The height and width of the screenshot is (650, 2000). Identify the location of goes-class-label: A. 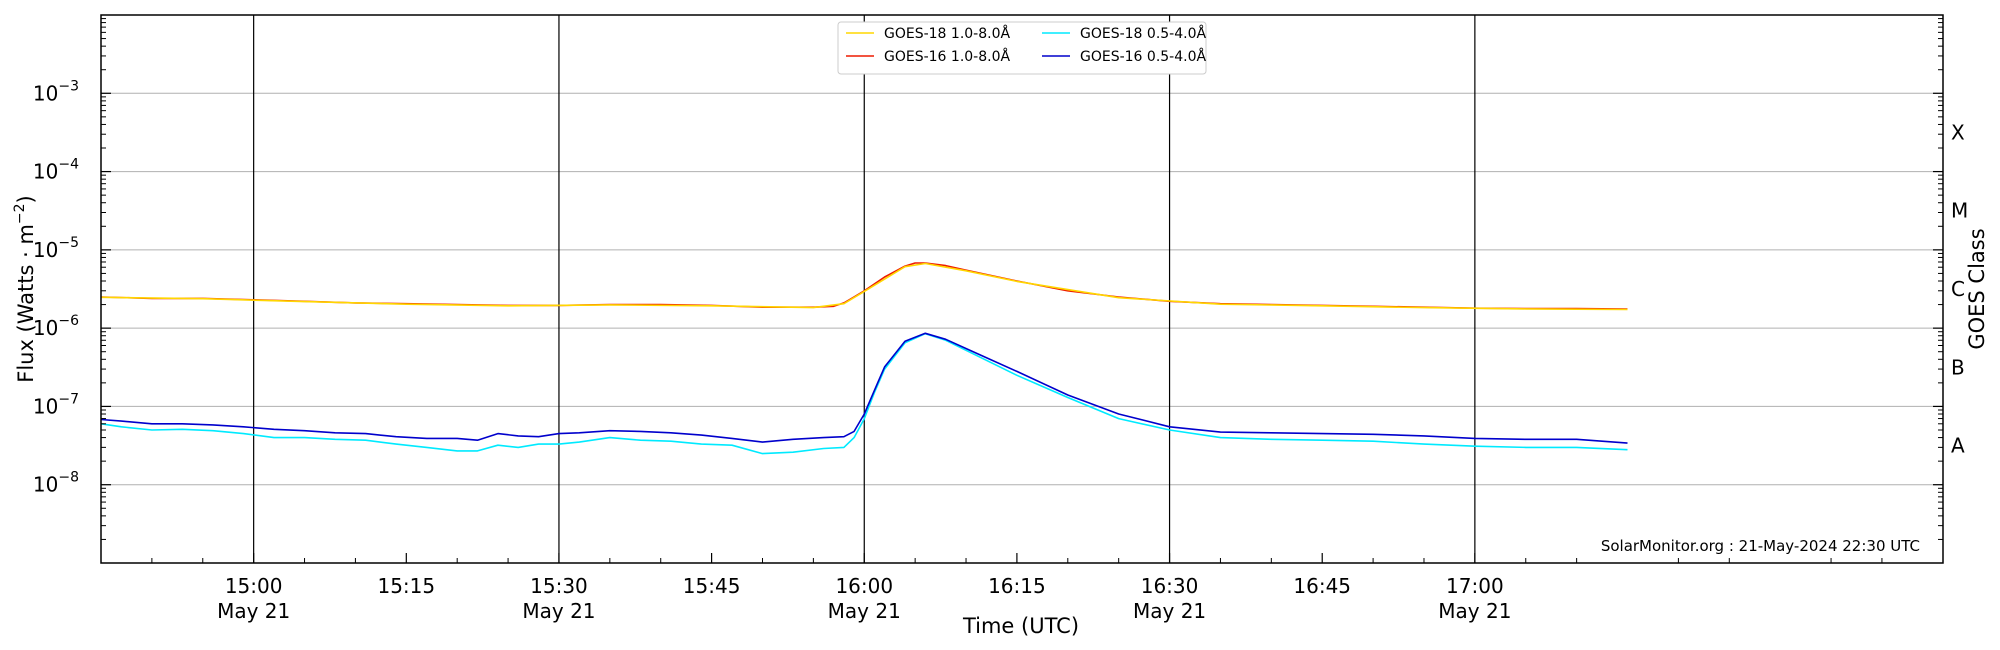
(1958, 446).